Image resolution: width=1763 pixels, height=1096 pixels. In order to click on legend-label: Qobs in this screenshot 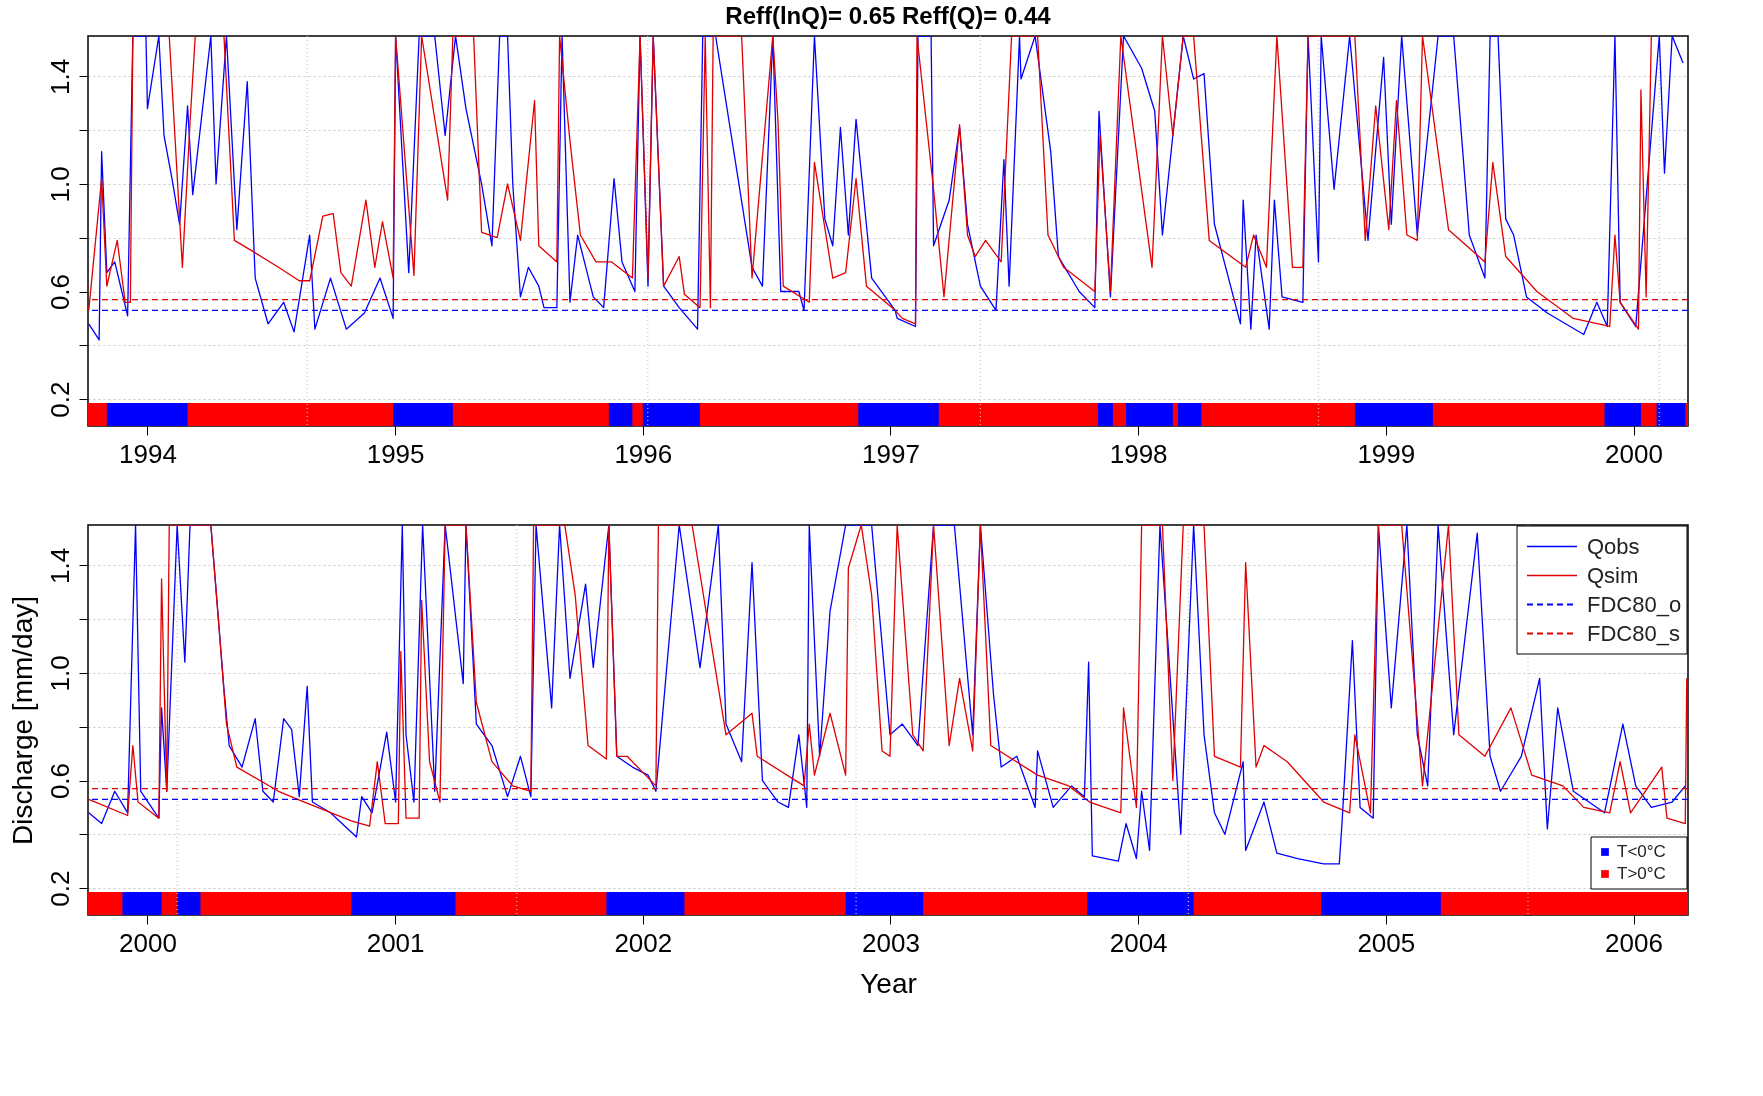, I will do `click(1613, 546)`.